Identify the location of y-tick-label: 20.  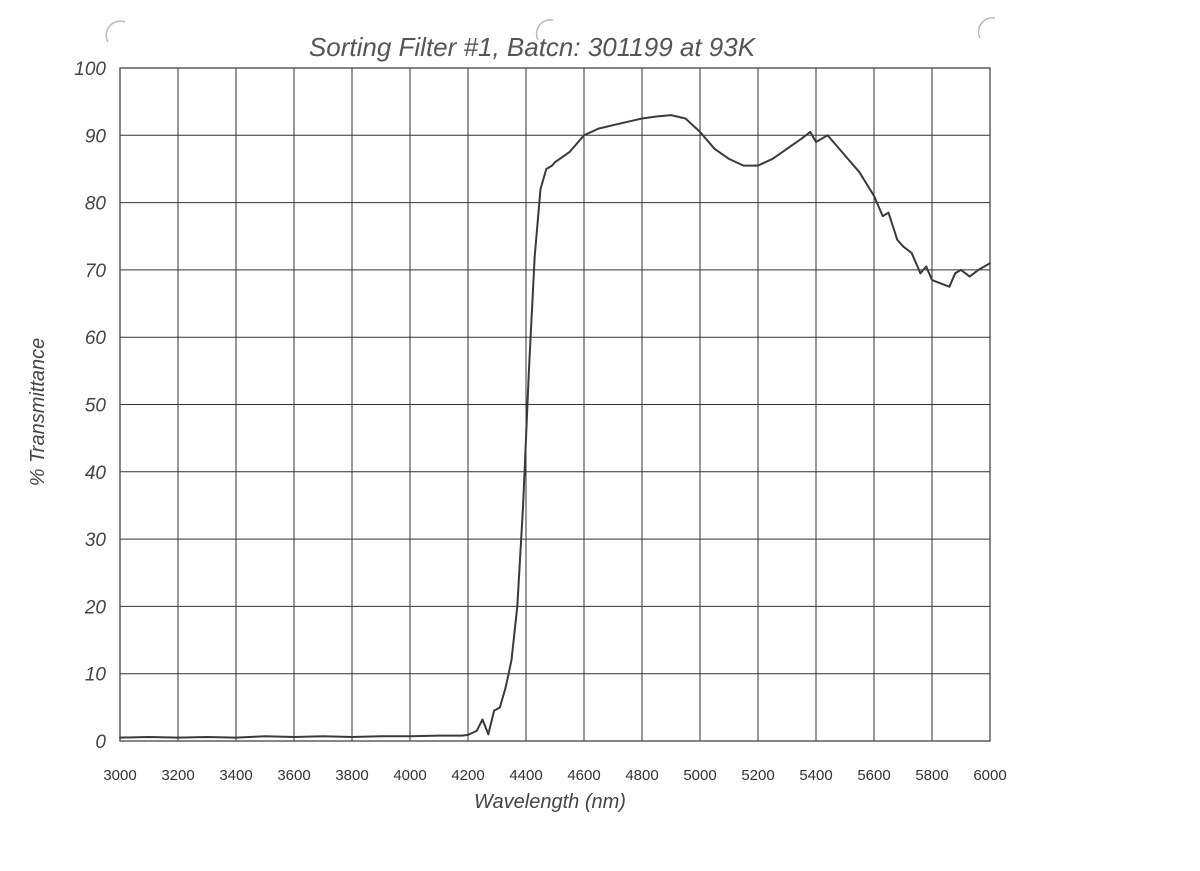
(95, 607).